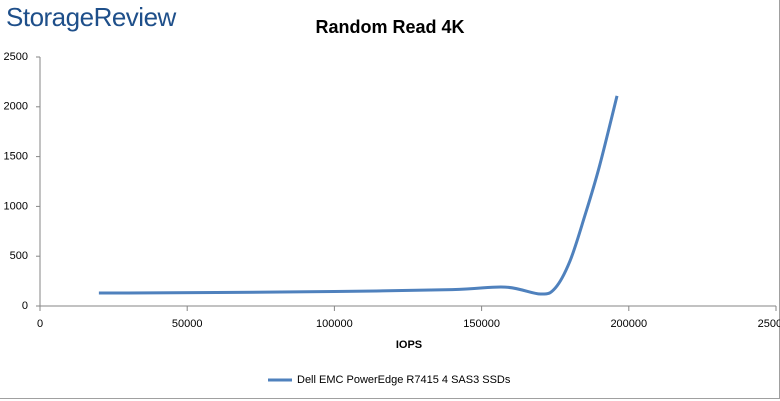 Image resolution: width=780 pixels, height=401 pixels. What do you see at coordinates (769, 324) in the screenshot?
I see `x-tick-label: 250000` at bounding box center [769, 324].